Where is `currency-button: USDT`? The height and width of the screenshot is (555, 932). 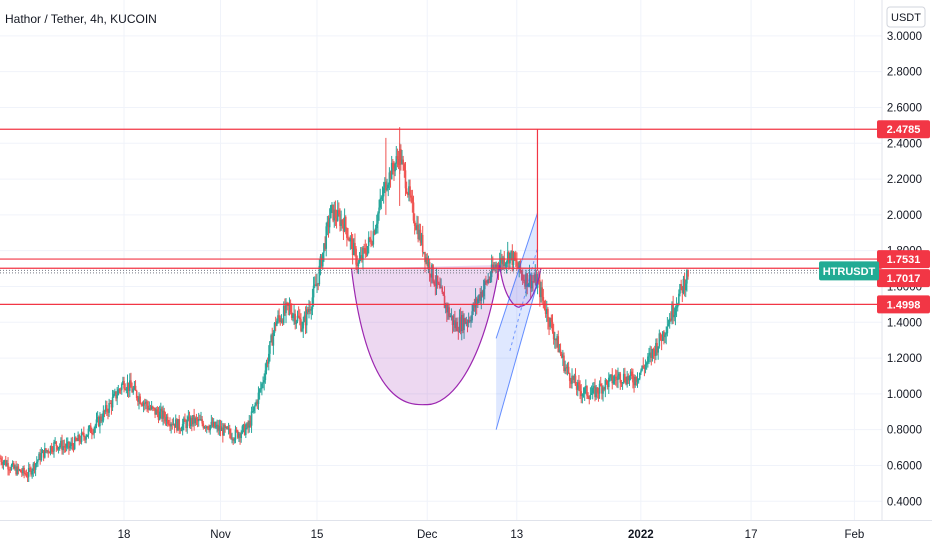 currency-button: USDT is located at coordinates (906, 17).